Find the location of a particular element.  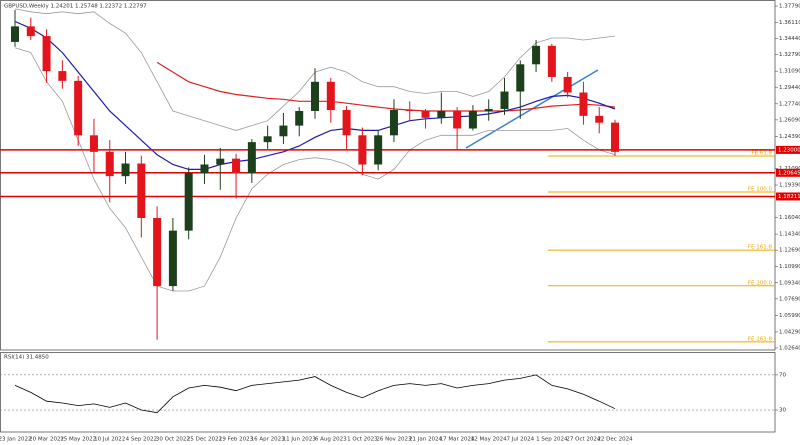

x-tick-label: 1 Sep 2024 is located at coordinates (552, 440).